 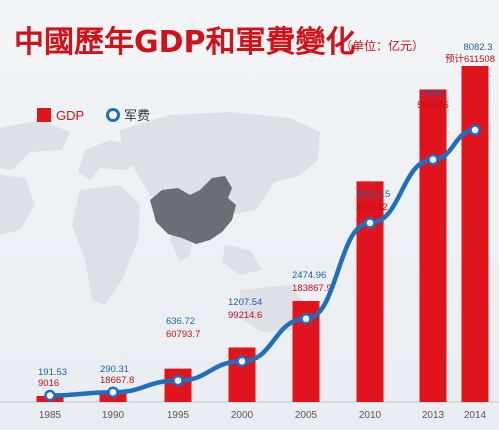 I want to click on gdp-value-label-1990: 18667.8, so click(x=117, y=380).